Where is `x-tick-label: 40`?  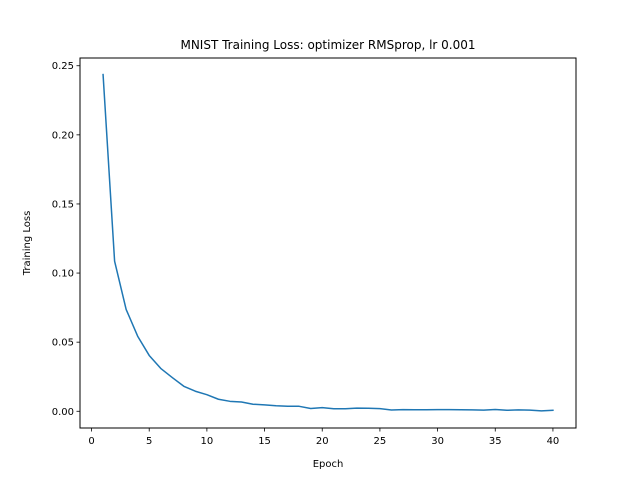 x-tick-label: 40 is located at coordinates (553, 441).